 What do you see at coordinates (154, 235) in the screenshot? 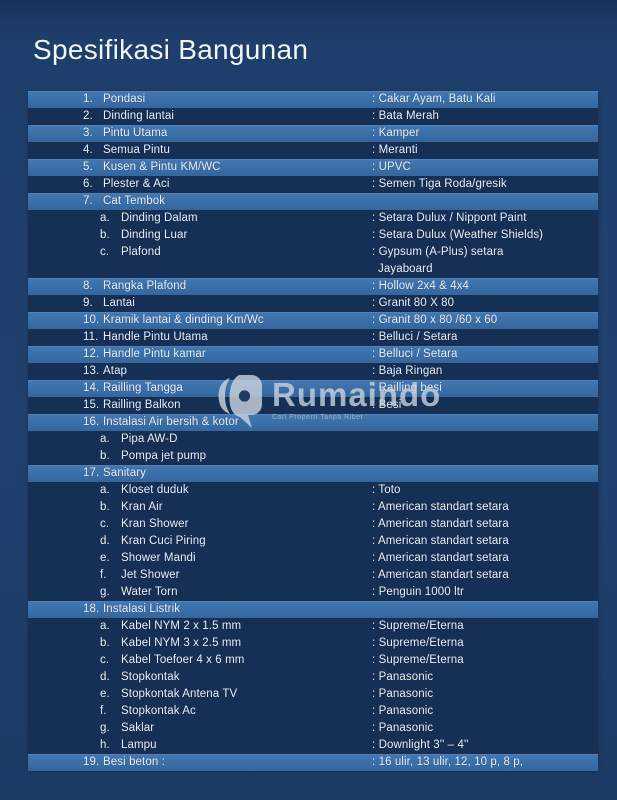
I see `row-label: Dinding Luar` at bounding box center [154, 235].